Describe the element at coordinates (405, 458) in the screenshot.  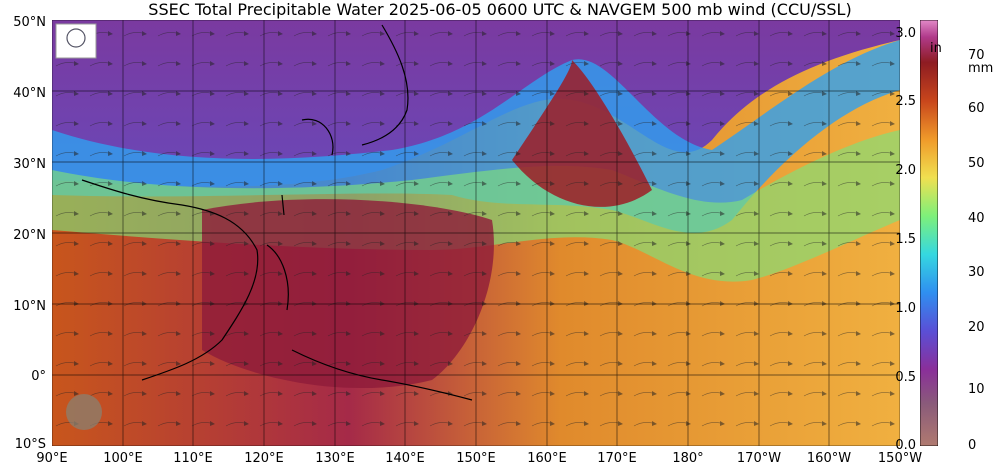
I see `lon-label: 140°E` at that location.